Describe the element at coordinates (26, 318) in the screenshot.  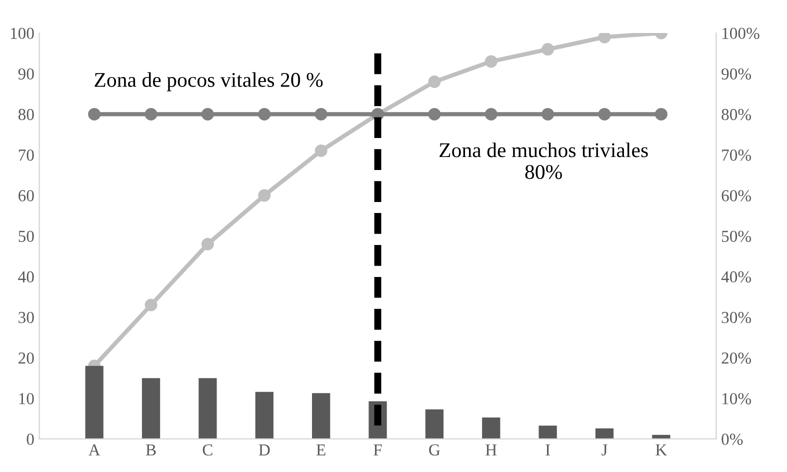
I see `y-tick-label: 30` at that location.